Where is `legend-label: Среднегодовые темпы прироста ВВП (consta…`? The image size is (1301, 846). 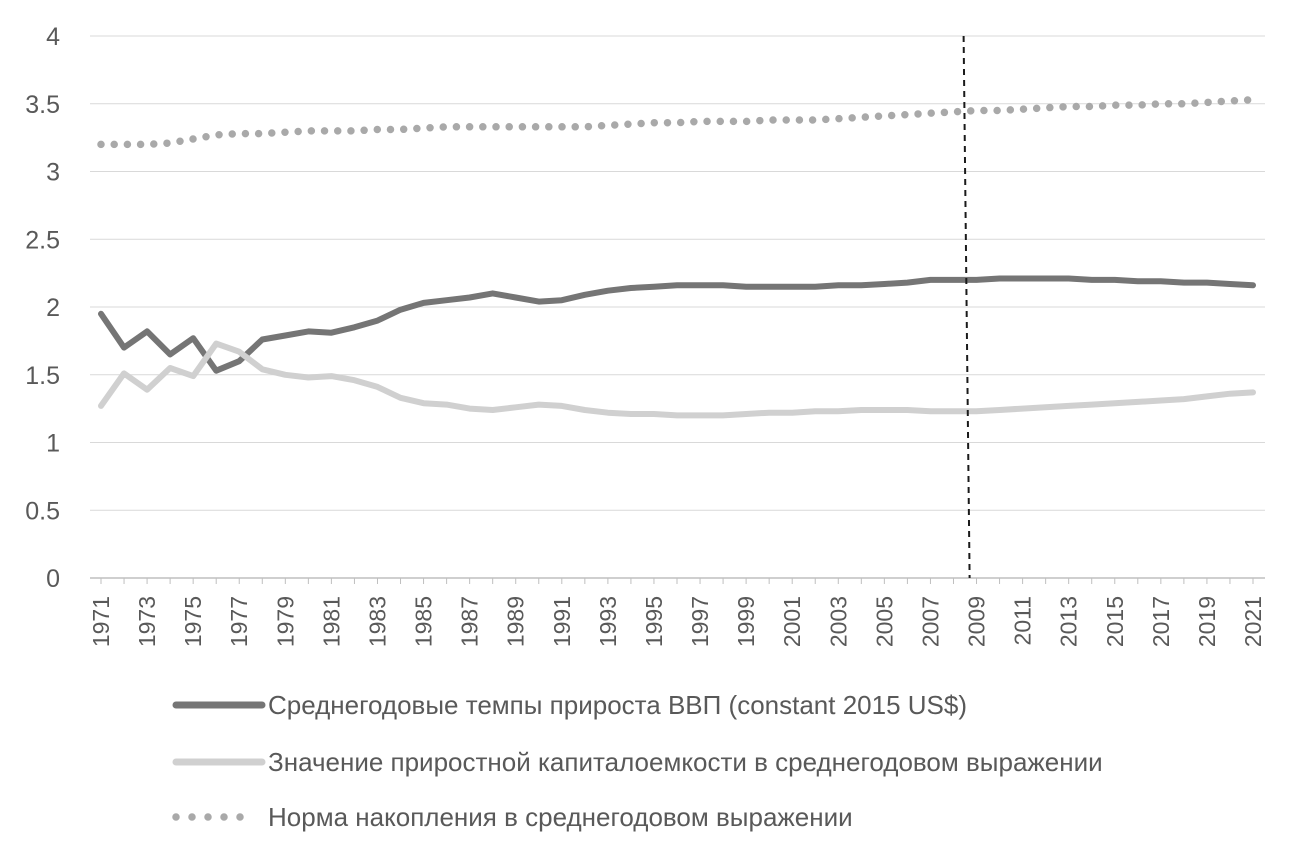 legend-label: Среднегодовые темпы прироста ВВП (consta… is located at coordinates (617, 705).